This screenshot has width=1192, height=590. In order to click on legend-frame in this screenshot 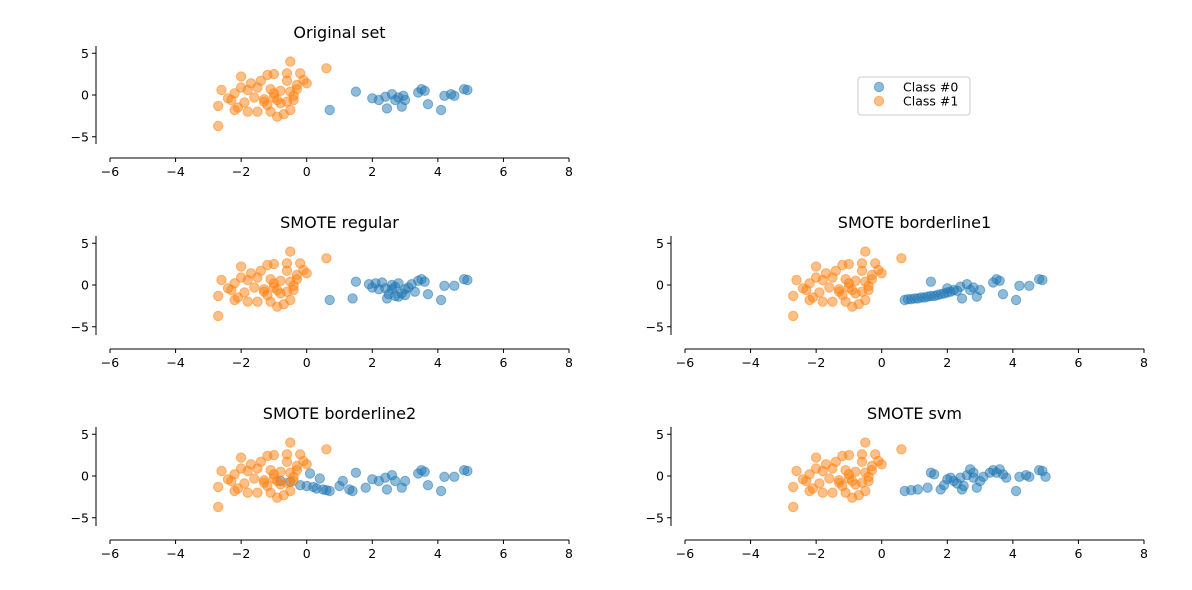, I will do `click(914, 96)`.